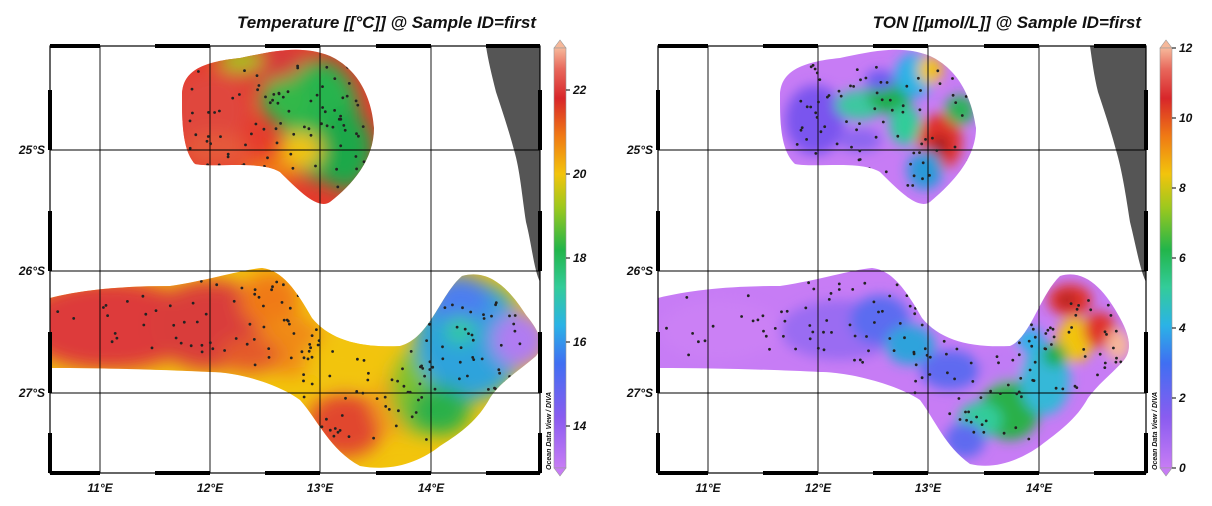 This screenshot has height=506, width=1212. Describe the element at coordinates (549, 431) in the screenshot. I see `credit-label: Ocean Data View / DIVA` at that location.